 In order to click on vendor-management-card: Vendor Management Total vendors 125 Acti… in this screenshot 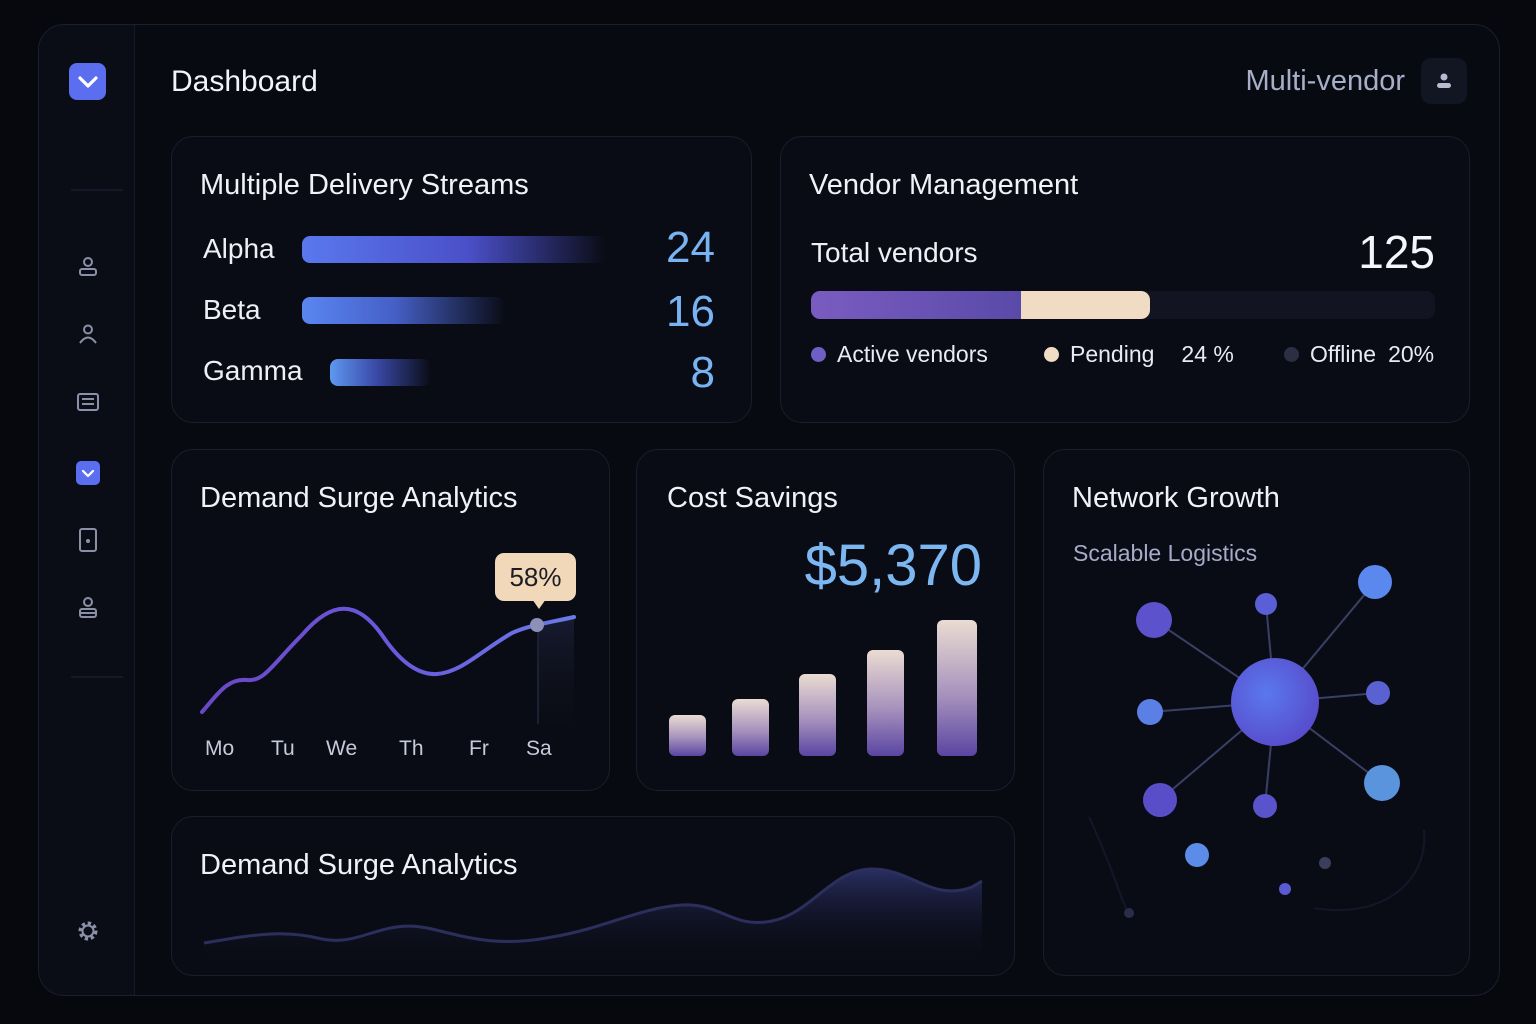, I will do `click(1125, 279)`.